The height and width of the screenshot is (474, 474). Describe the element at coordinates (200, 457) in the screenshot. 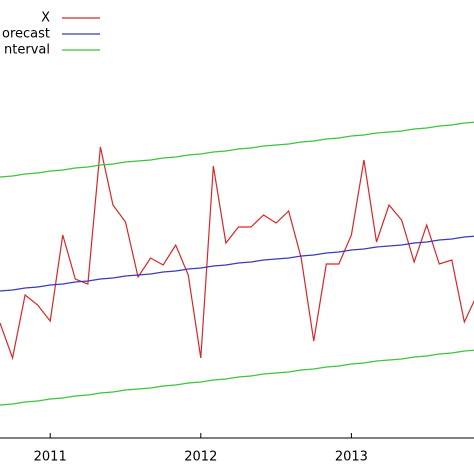

I see `x-tick-label: 2012` at that location.